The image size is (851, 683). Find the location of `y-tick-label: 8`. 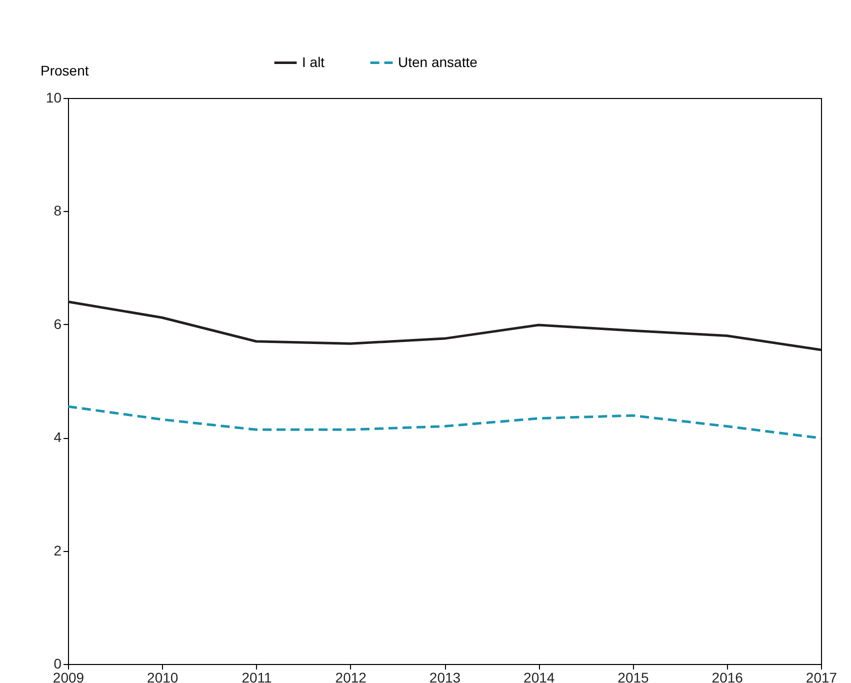

y-tick-label: 8 is located at coordinates (58, 210).